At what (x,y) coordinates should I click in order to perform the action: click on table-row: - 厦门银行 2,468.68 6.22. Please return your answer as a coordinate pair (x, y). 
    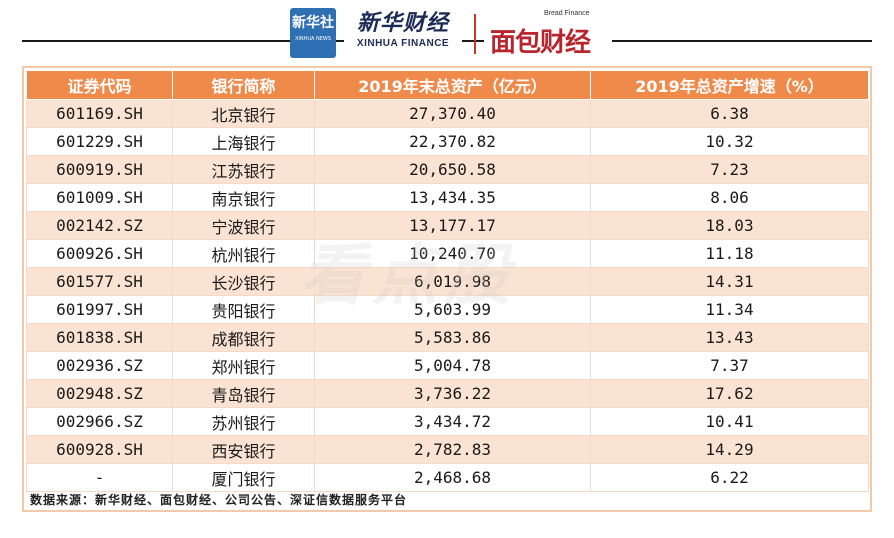
    Looking at the image, I should click on (447, 477).